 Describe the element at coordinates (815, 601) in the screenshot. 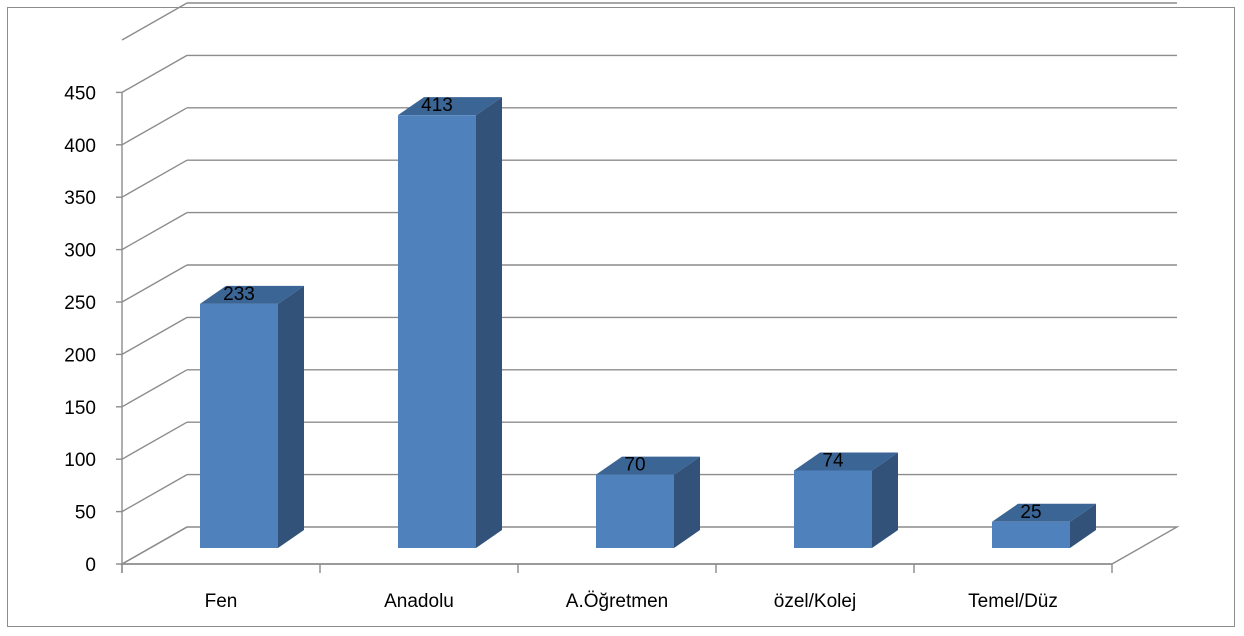

I see `x-tick-label: özel/Kolej` at that location.